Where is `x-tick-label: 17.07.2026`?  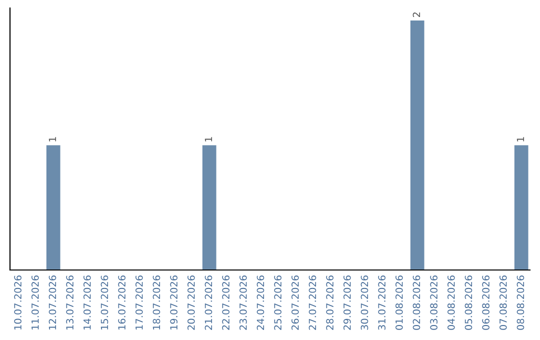 x-tick-label: 17.07.2026 is located at coordinates (139, 302).